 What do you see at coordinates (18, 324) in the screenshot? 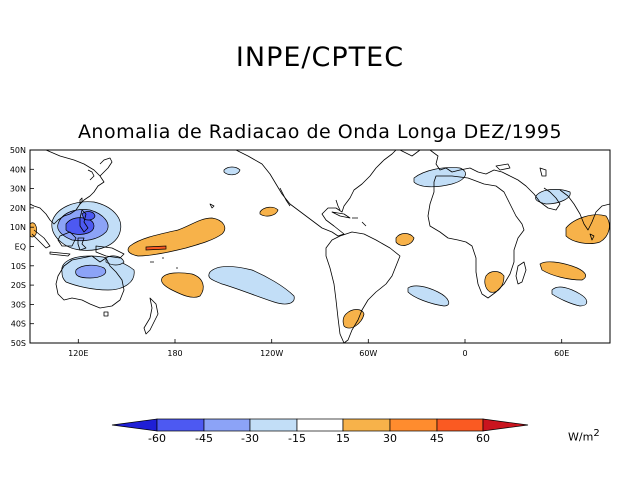
I see `lat-label-40s: 40S` at bounding box center [18, 324].